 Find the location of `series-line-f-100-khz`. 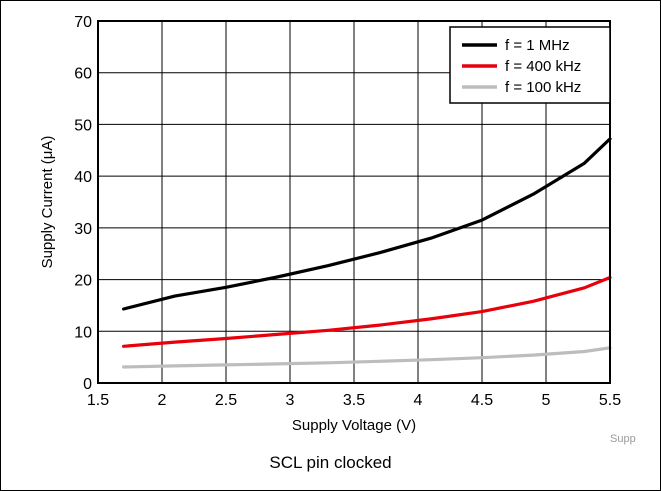

series-line-f-100-khz is located at coordinates (366, 357).